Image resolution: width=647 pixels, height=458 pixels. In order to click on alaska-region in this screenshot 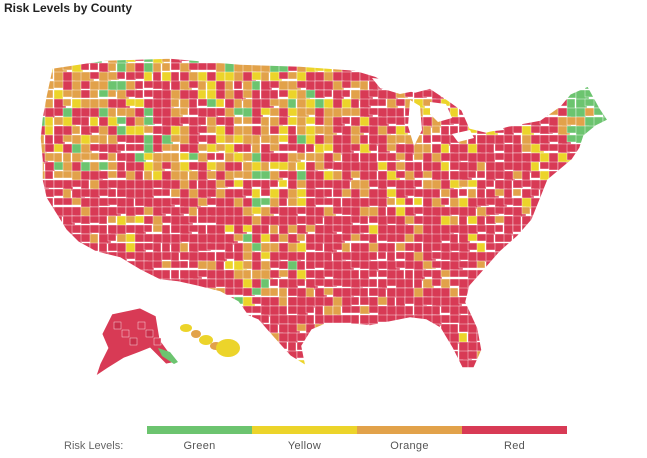, I will do `click(136, 342)`.